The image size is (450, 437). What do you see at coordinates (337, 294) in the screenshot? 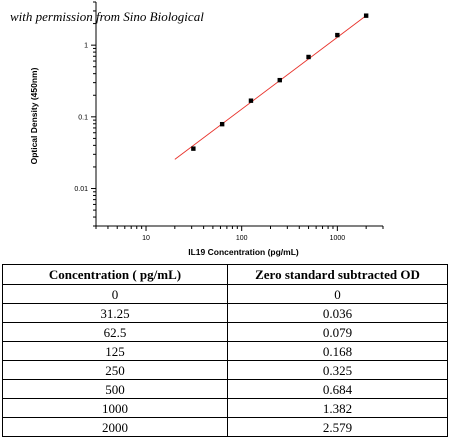
I see `od-cell: 0` at bounding box center [337, 294].